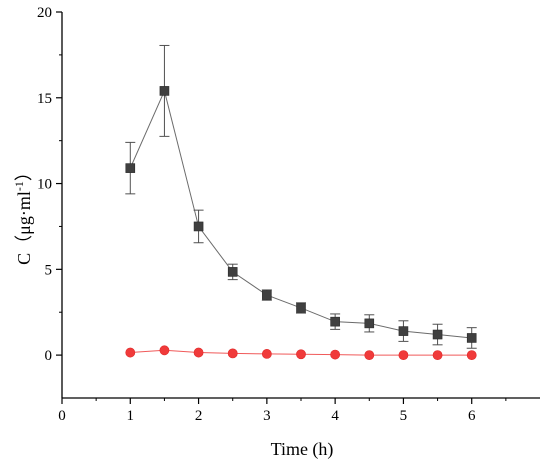  Describe the element at coordinates (335, 416) in the screenshot. I see `x-tick-label: 4` at that location.